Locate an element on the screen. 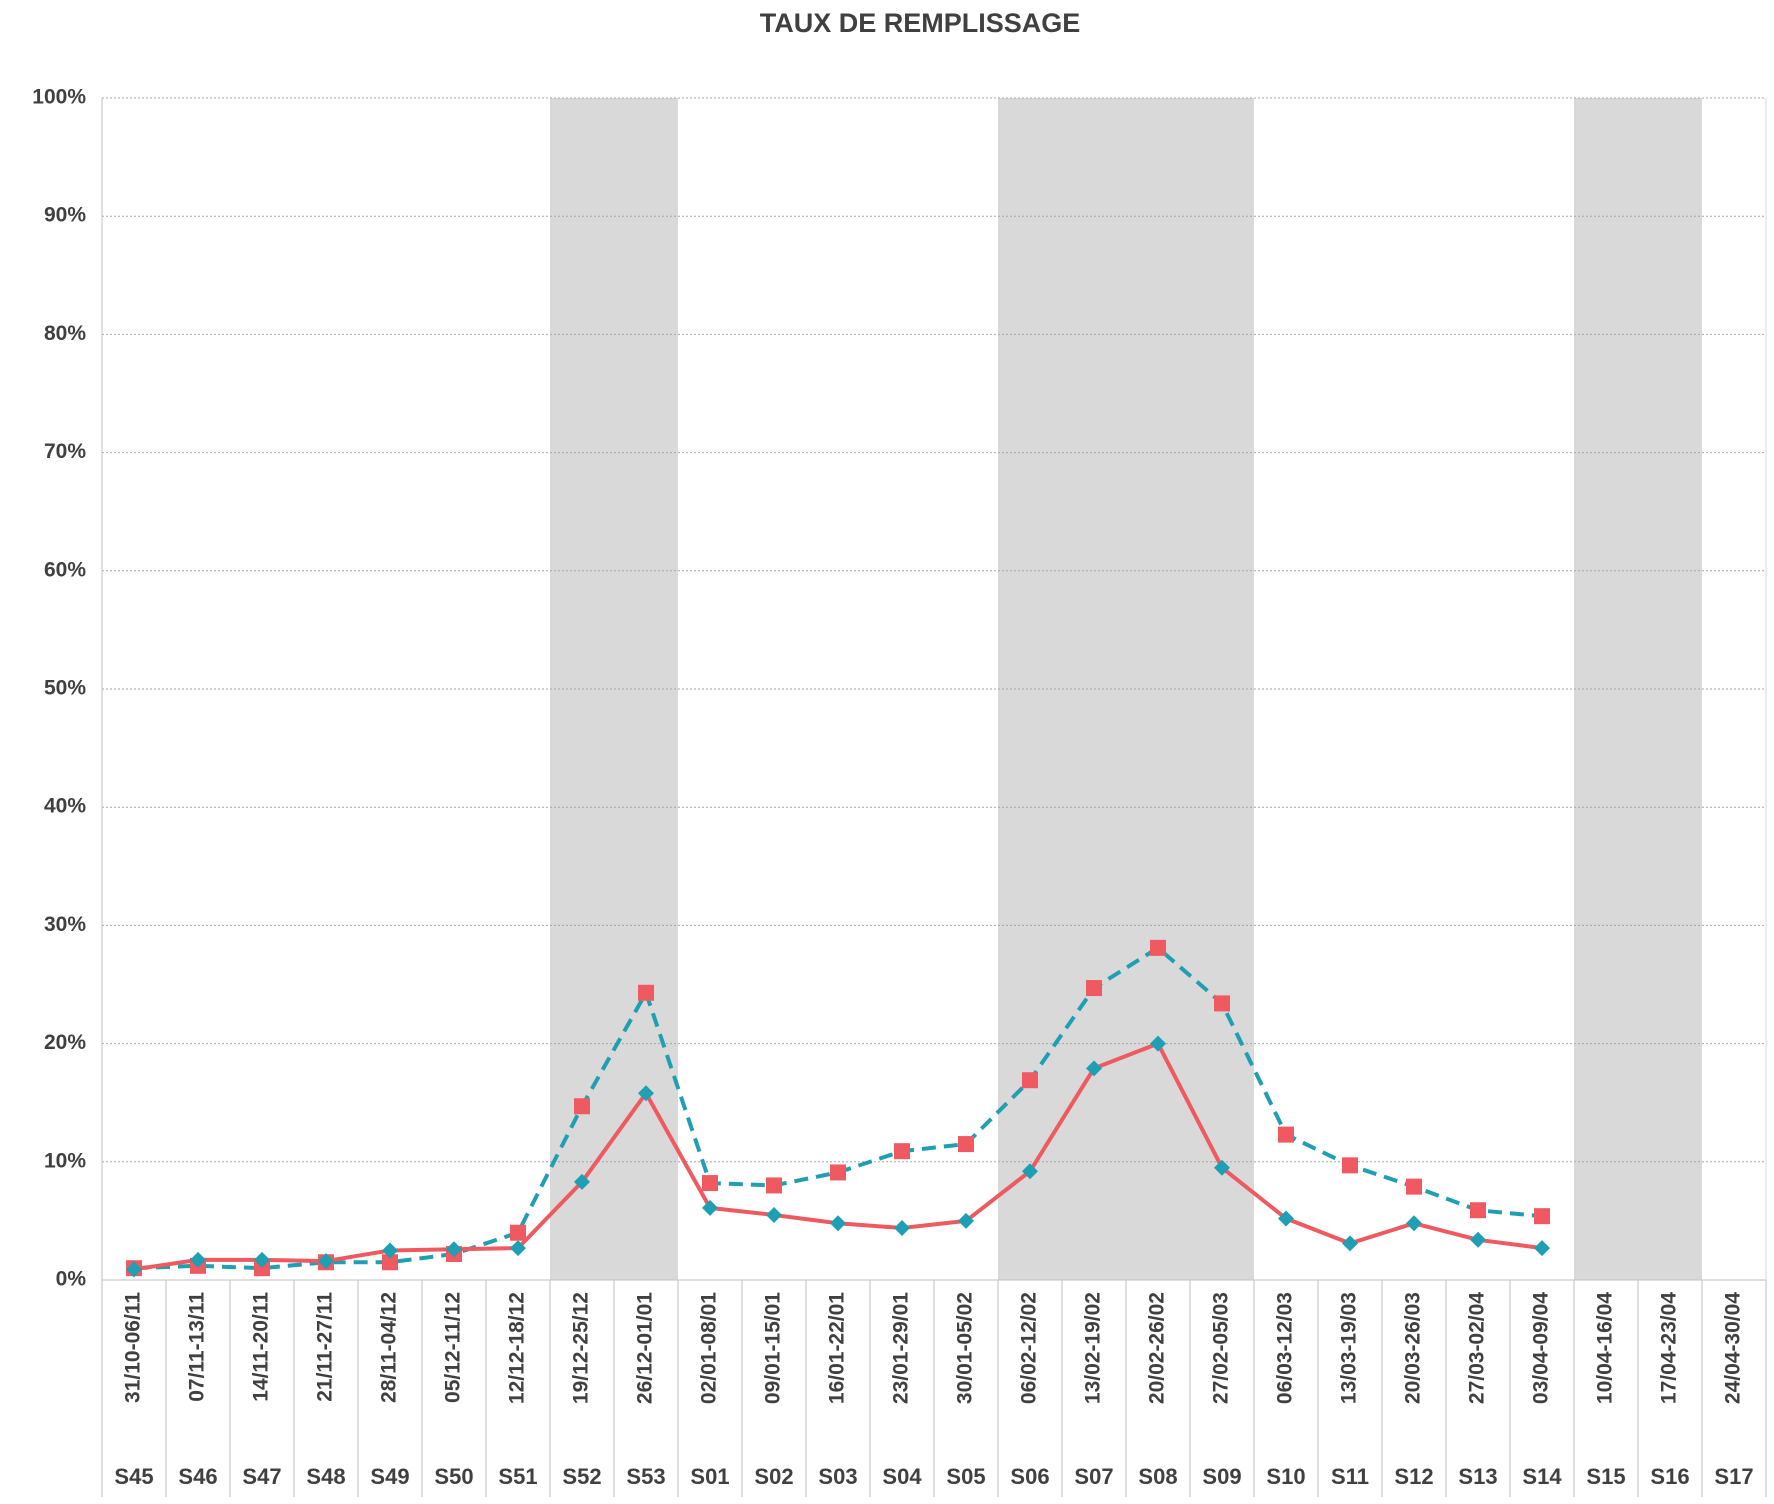 The height and width of the screenshot is (1504, 1774). x-tick-label: 06/03-12/03 is located at coordinates (1285, 1348).